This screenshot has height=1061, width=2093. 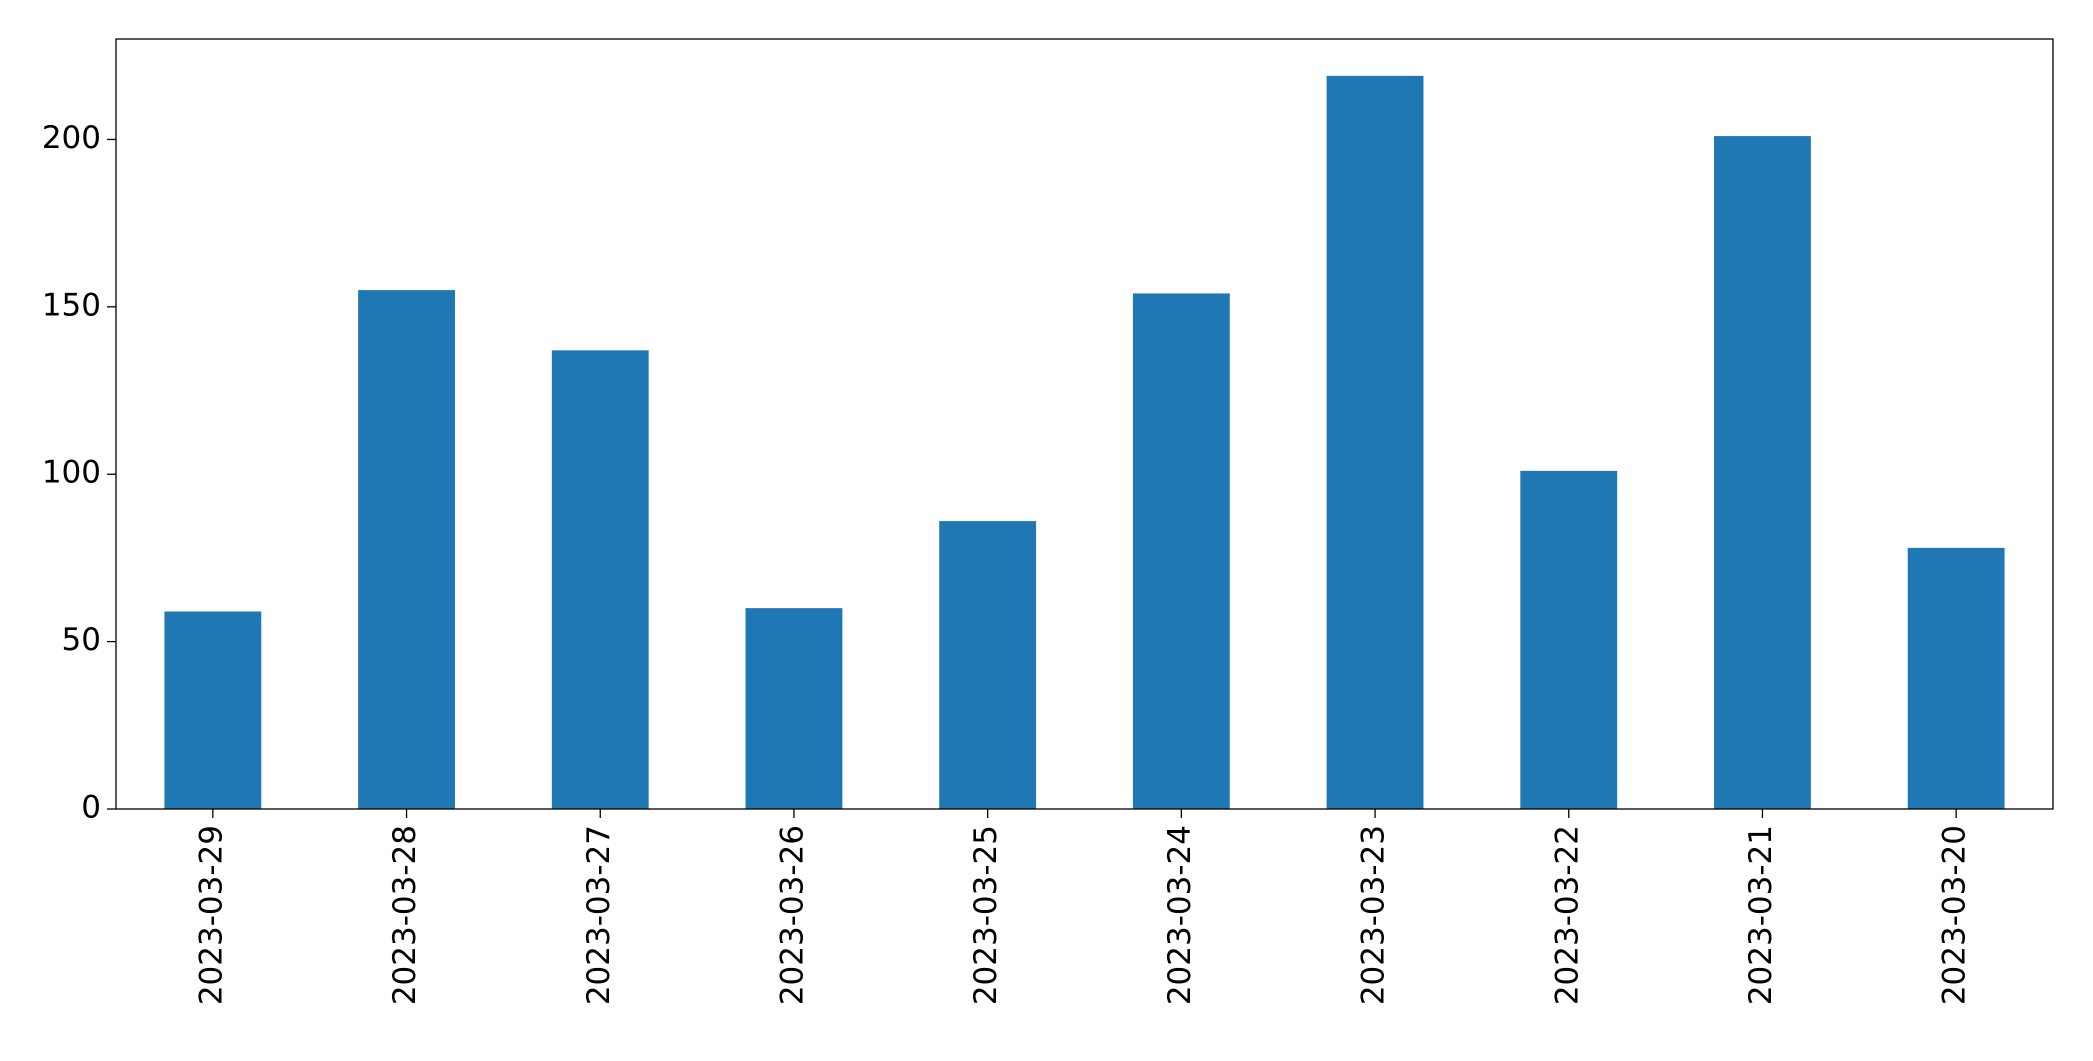 I want to click on x-tick-label: 2023-03-28, so click(x=405, y=915).